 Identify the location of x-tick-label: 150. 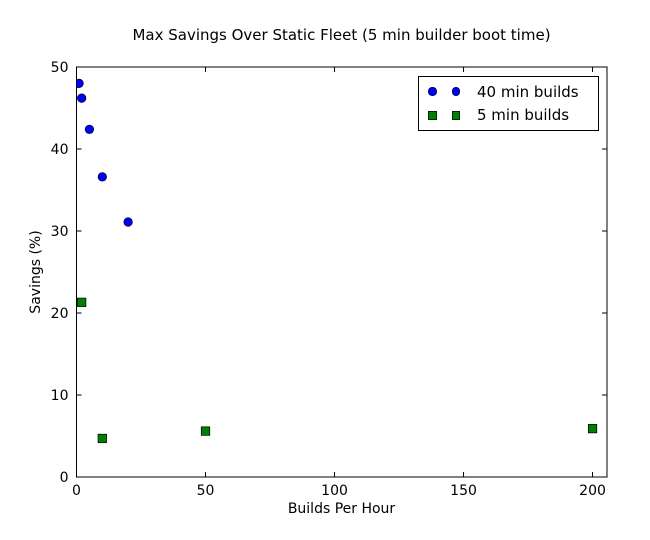
(463, 491).